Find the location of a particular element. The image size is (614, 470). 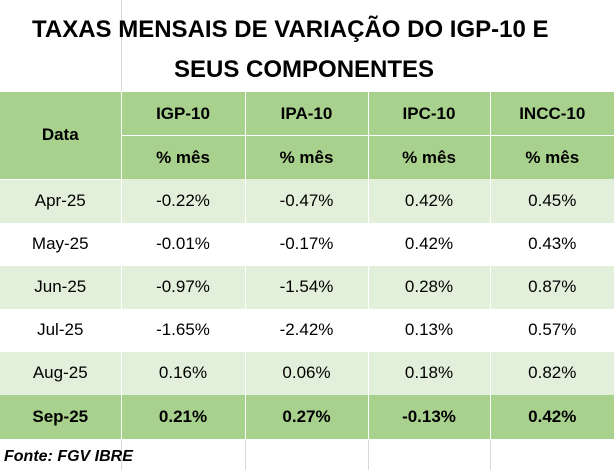

row-date: Jun-25 is located at coordinates (61, 287).